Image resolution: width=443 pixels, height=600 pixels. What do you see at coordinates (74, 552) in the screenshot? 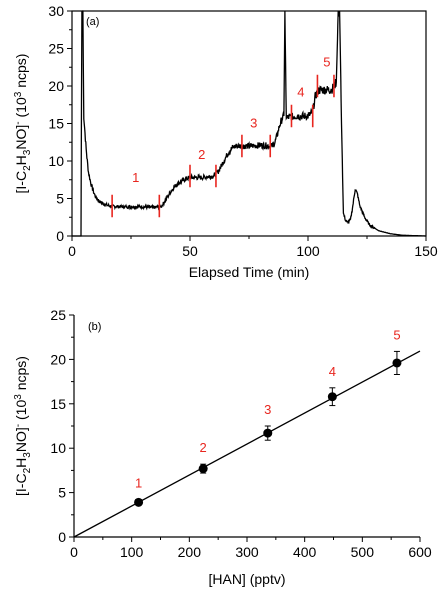
I see `panel-b-x-tick-label: 0` at bounding box center [74, 552].